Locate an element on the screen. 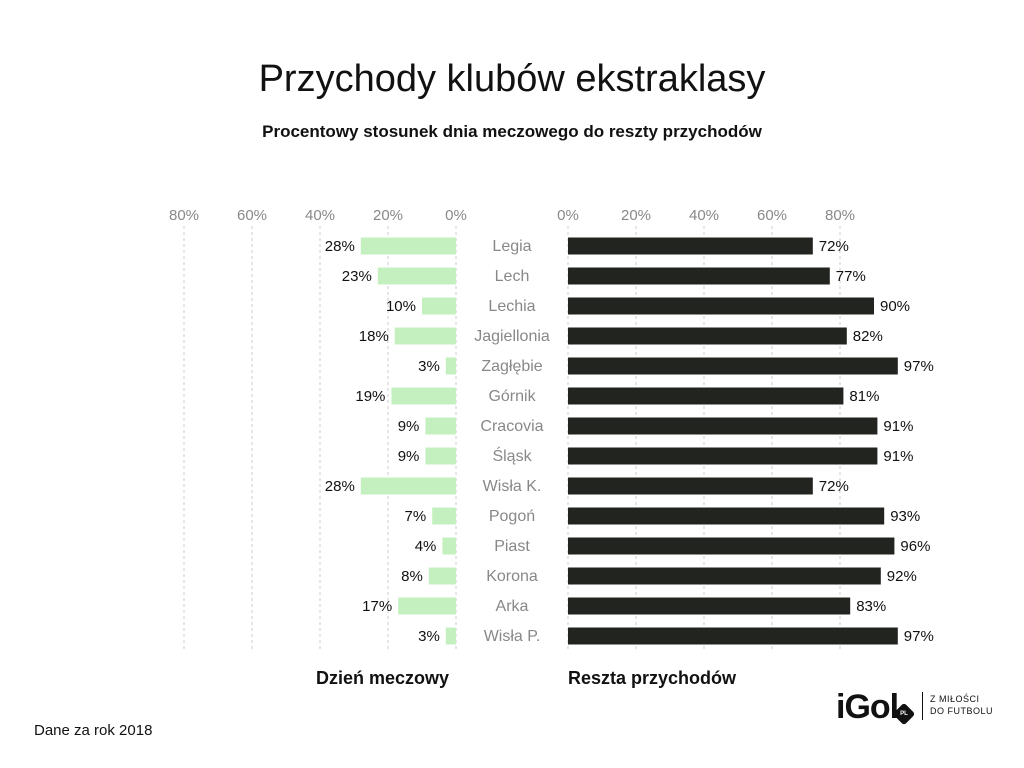  right-tick-label: 60% is located at coordinates (772, 215).